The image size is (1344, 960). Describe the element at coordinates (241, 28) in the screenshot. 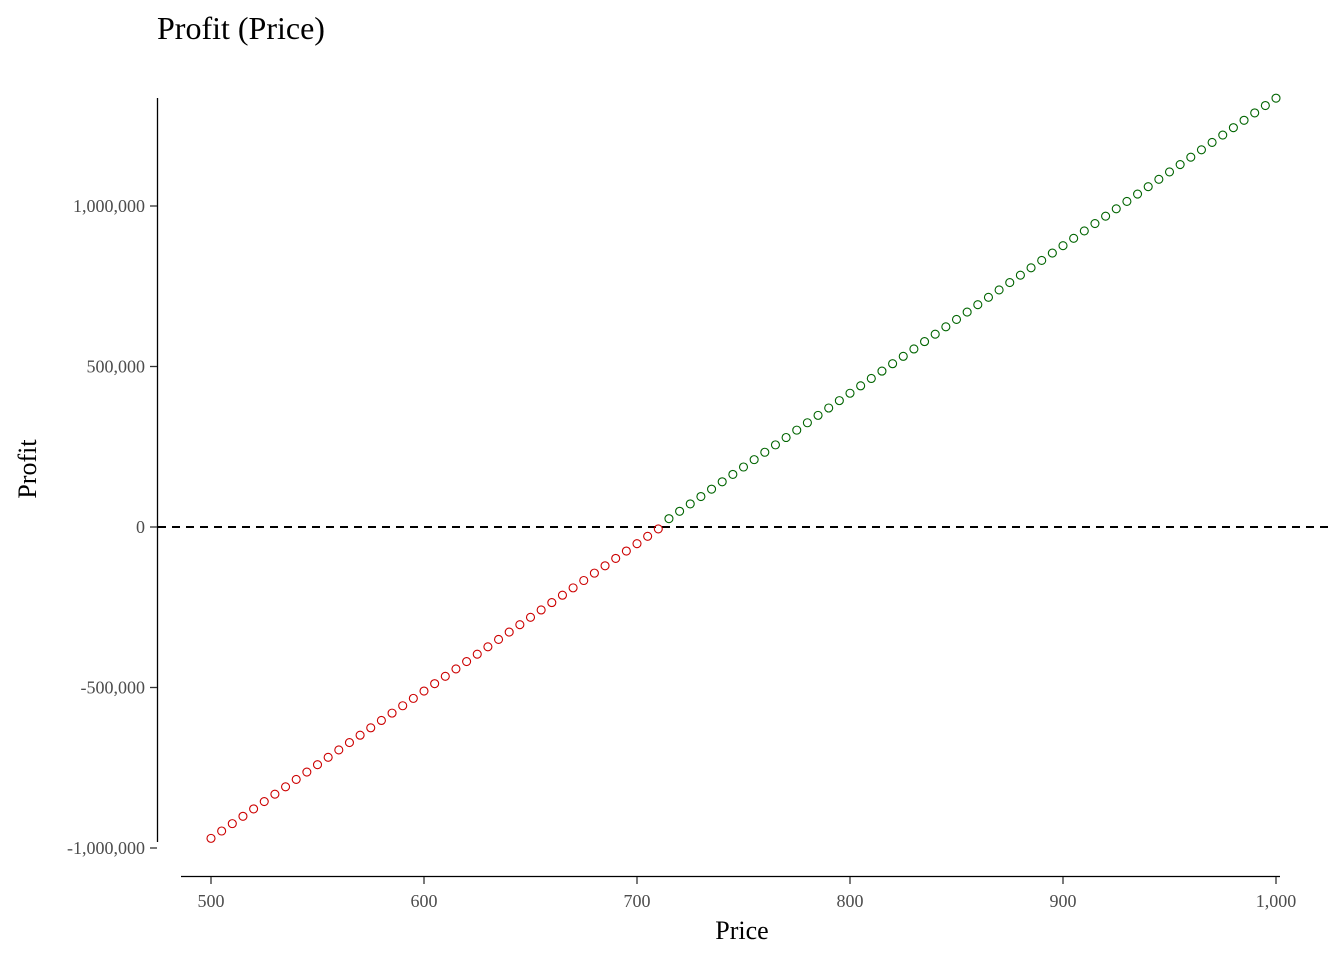

I see `chart-title: Profit (Price)` at that location.